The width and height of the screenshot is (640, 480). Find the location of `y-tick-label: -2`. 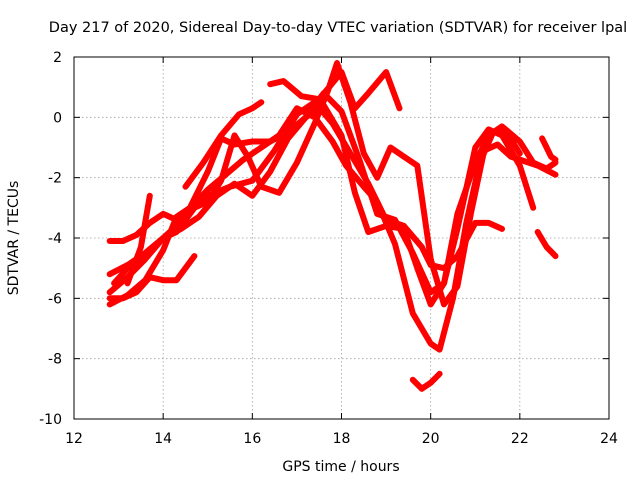

y-tick-label: -2 is located at coordinates (55, 179).